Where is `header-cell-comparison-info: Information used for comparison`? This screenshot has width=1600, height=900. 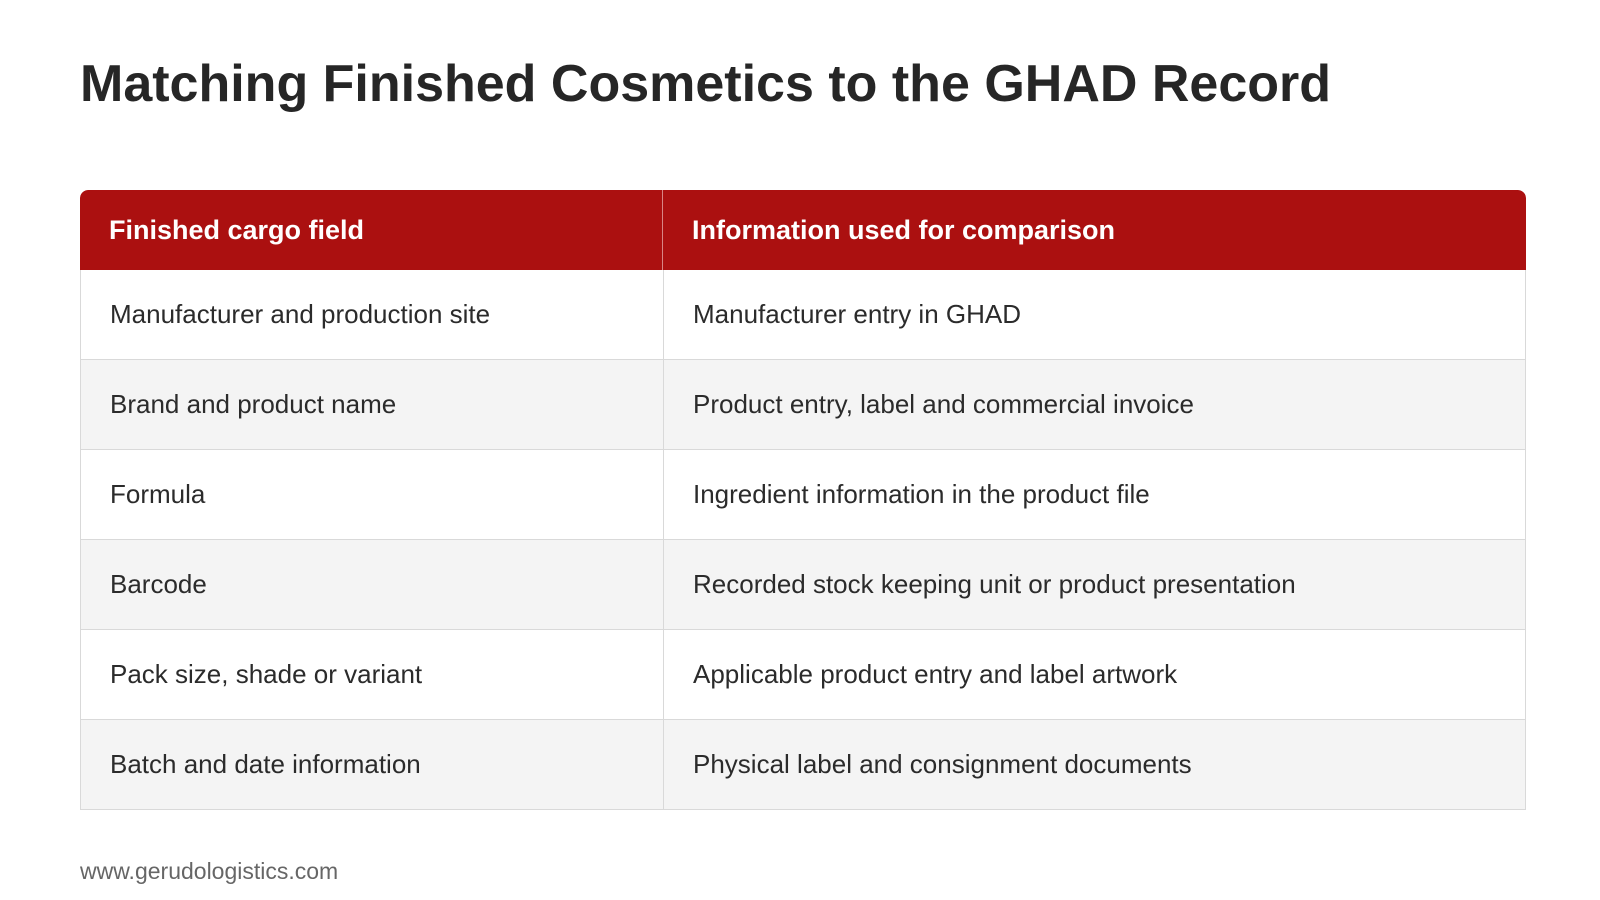 header-cell-comparison-info: Information used for comparison is located at coordinates (904, 229).